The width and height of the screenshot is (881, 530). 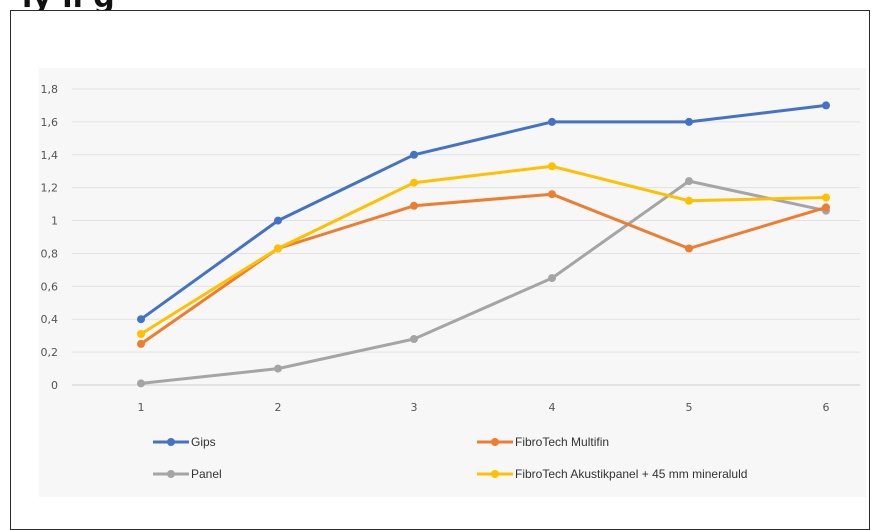 What do you see at coordinates (50, 253) in the screenshot?
I see `y-tick-label: 0,8` at bounding box center [50, 253].